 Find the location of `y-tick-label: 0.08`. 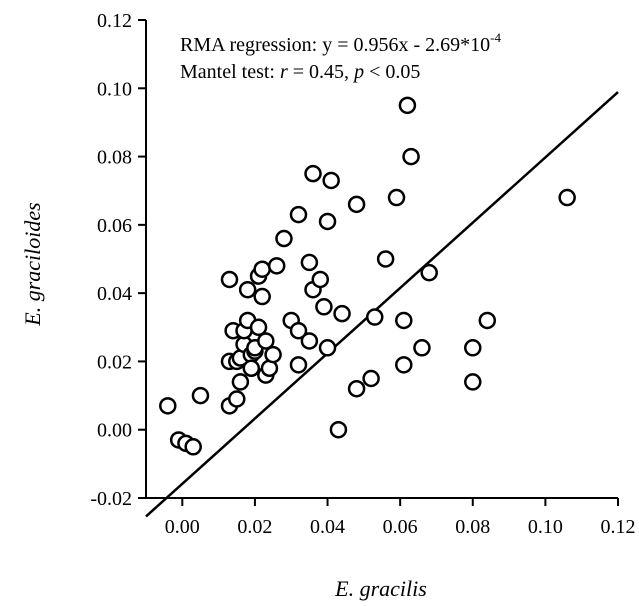

y-tick-label: 0.08 is located at coordinates (114, 158).